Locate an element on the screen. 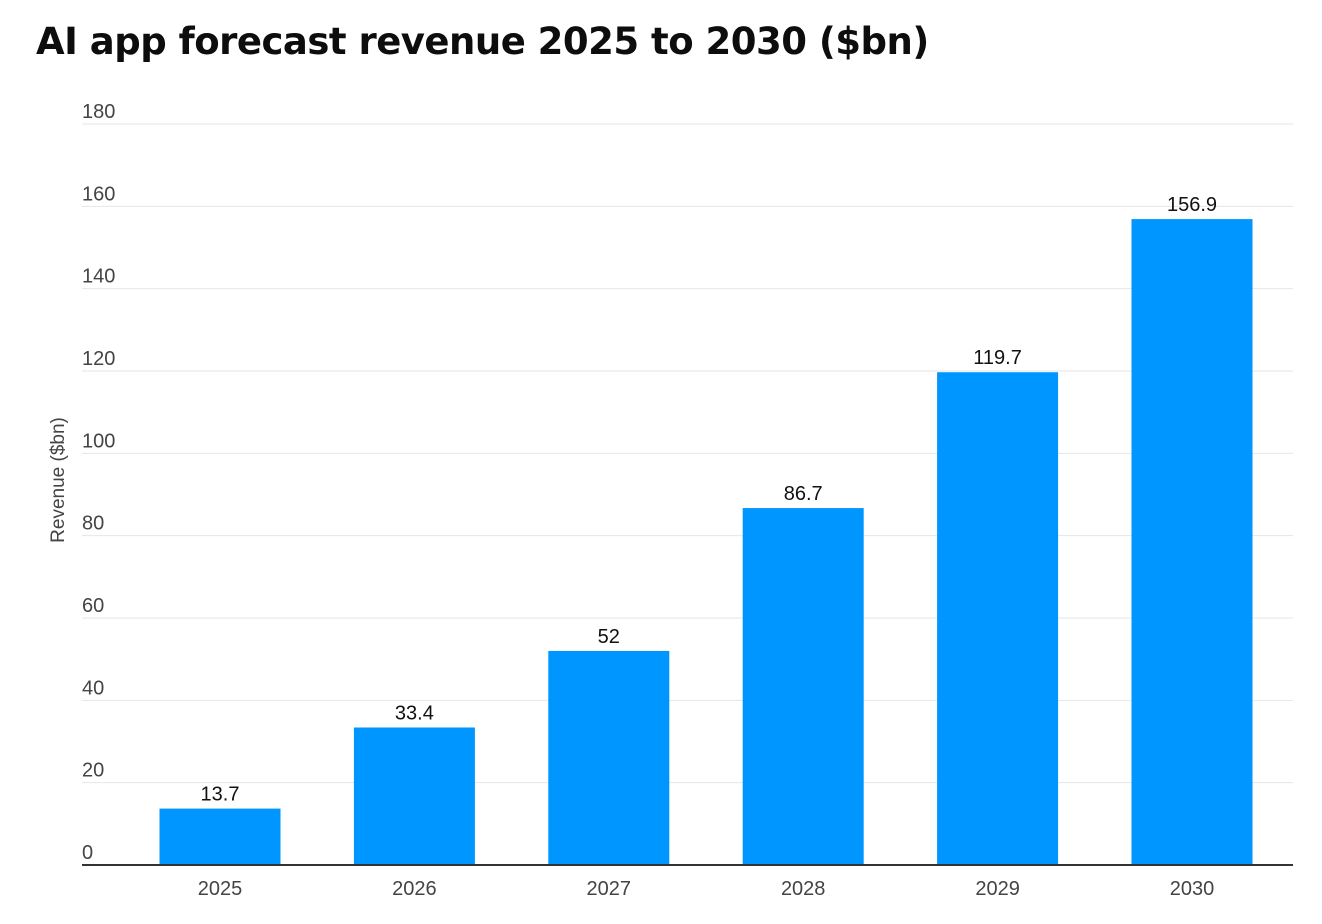 This screenshot has width=1322, height=924. data-label-2028: 86.7 is located at coordinates (803, 494).